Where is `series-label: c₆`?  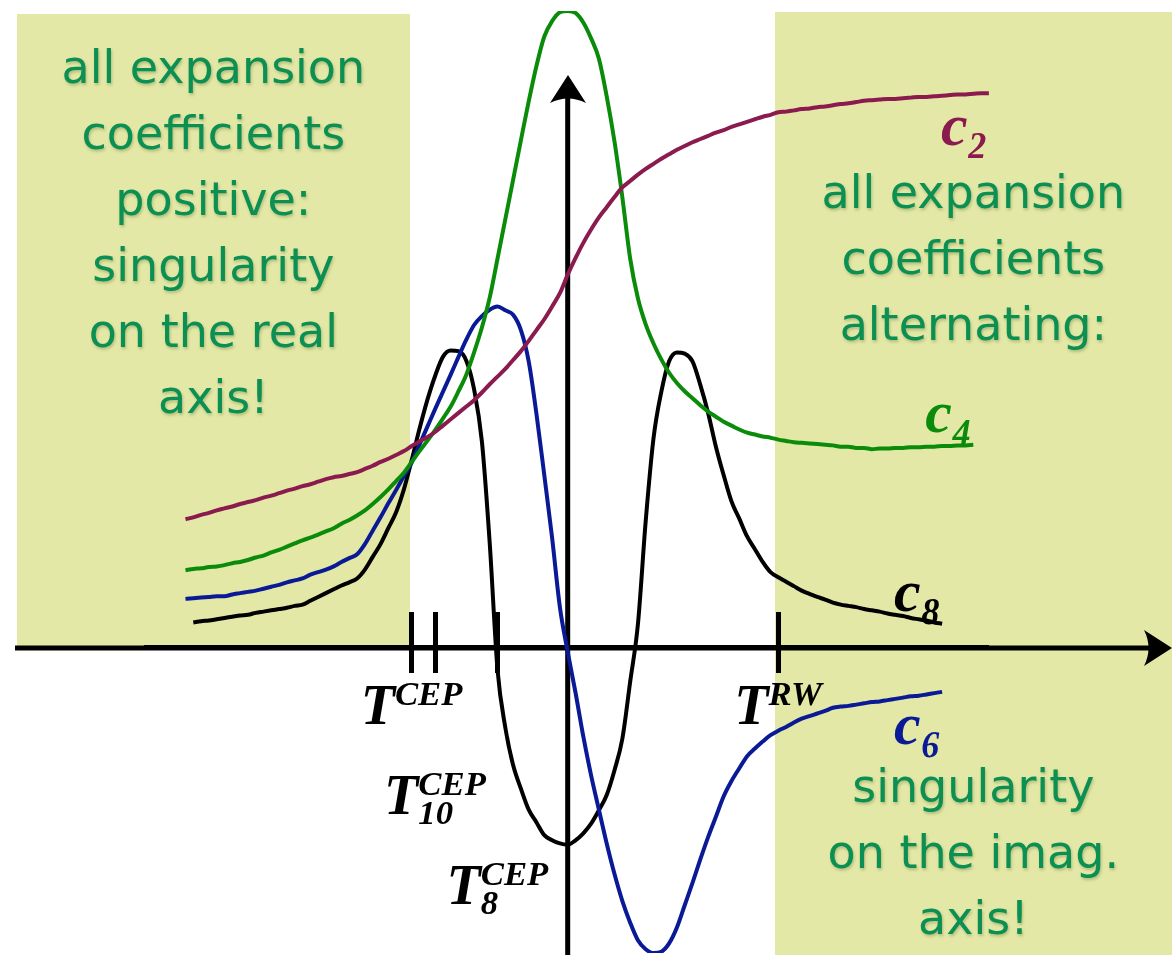
series-label: c₆ is located at coordinates (918, 723).